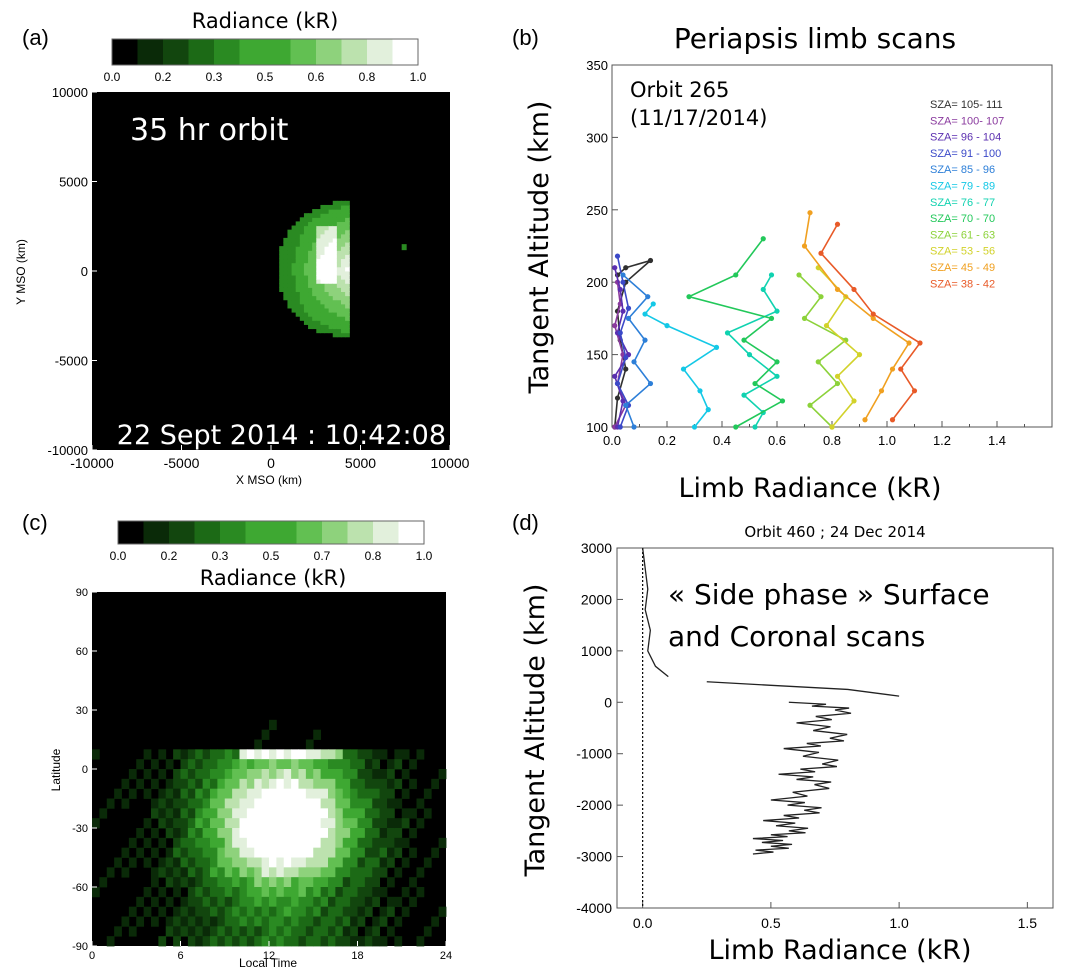  What do you see at coordinates (1028, 923) in the screenshot?
I see `x-tick-label: 1.5` at bounding box center [1028, 923].